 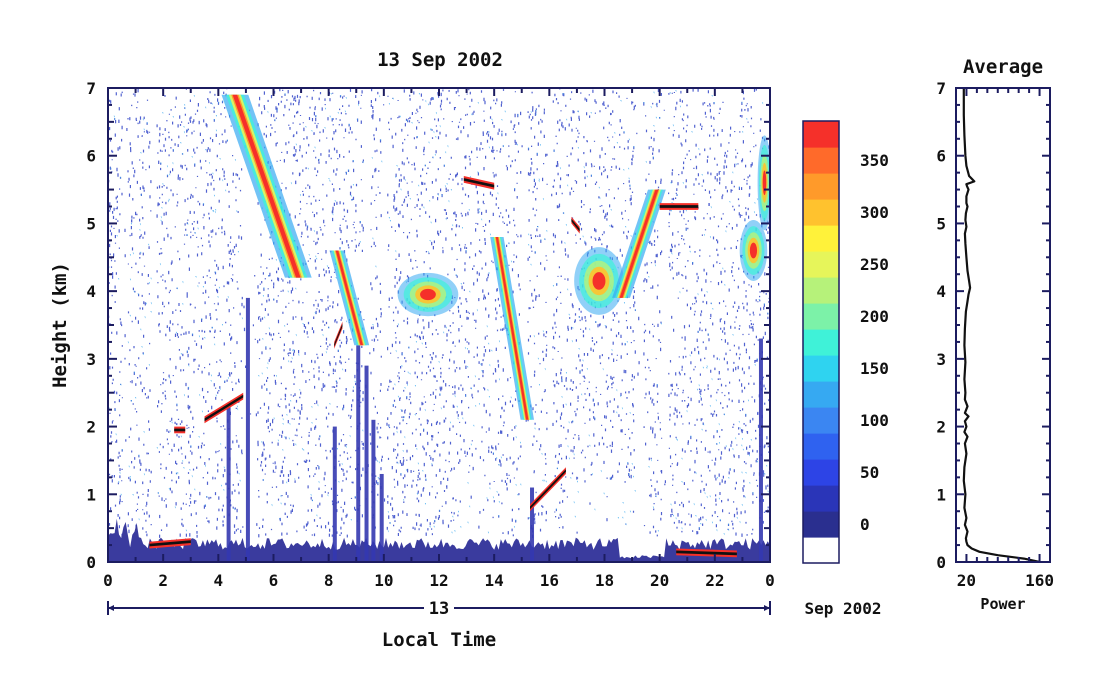 I want to click on date-axis: 13 Sep 2002, so click(x=494, y=608).